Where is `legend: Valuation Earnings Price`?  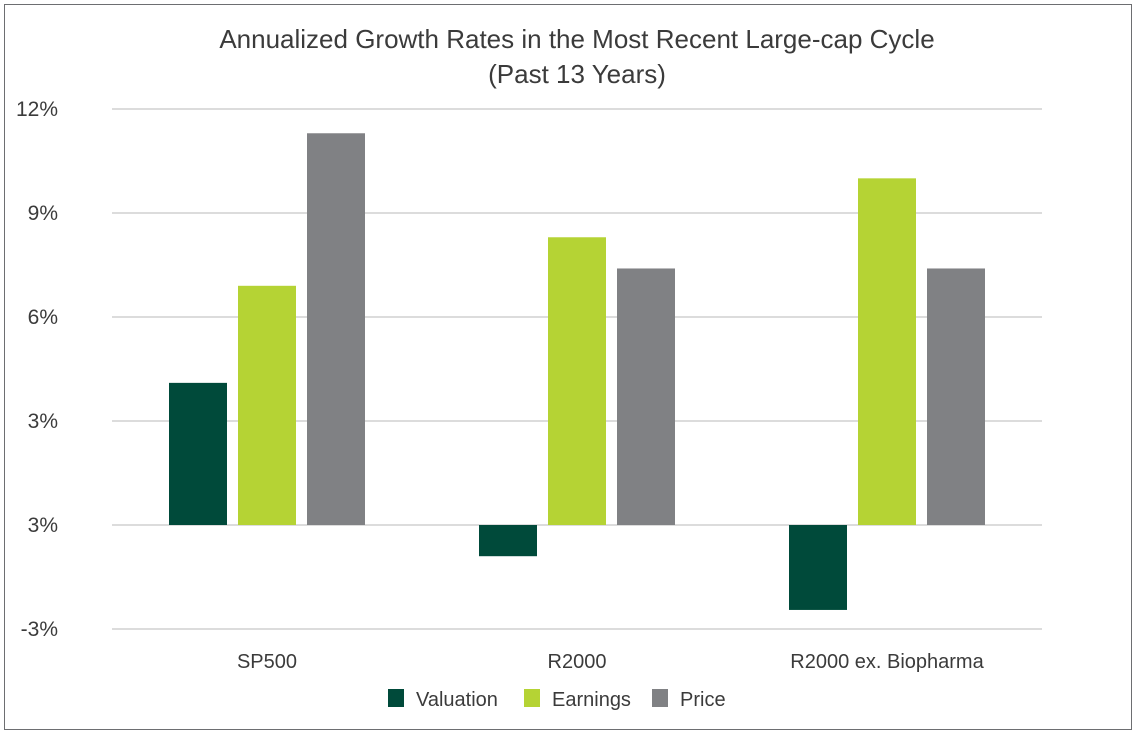
legend: Valuation Earnings Price is located at coordinates (557, 700).